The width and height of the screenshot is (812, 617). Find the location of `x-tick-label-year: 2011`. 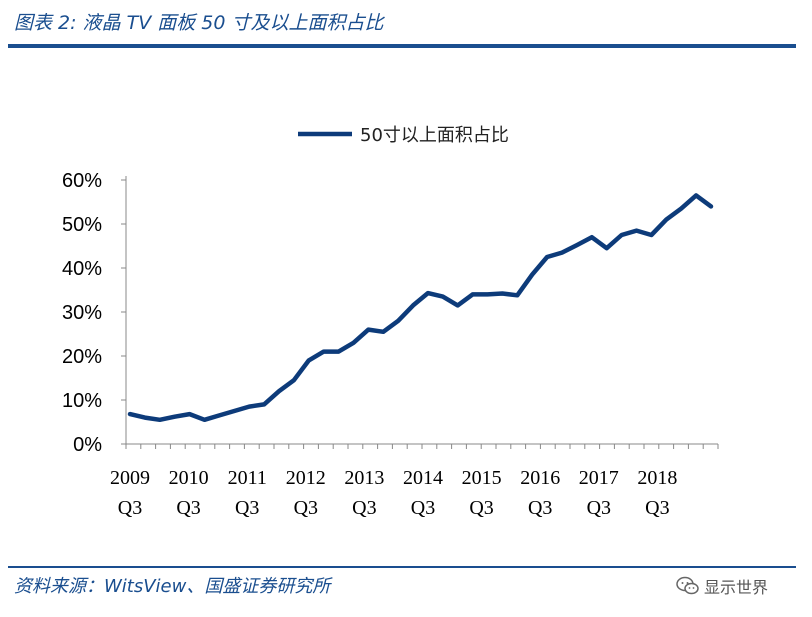

x-tick-label-year: 2011 is located at coordinates (247, 478).